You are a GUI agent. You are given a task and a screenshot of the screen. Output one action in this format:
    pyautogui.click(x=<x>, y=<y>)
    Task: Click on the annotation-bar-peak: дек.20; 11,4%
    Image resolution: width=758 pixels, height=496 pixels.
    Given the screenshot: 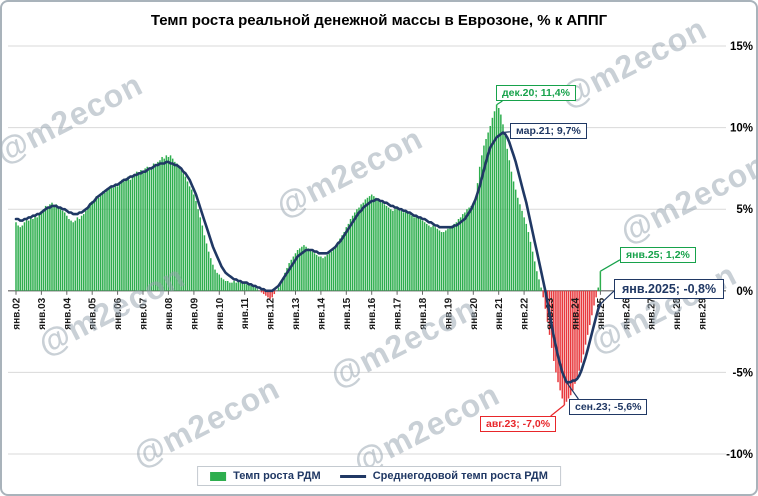 What is the action you would take?
    pyautogui.click(x=536, y=93)
    